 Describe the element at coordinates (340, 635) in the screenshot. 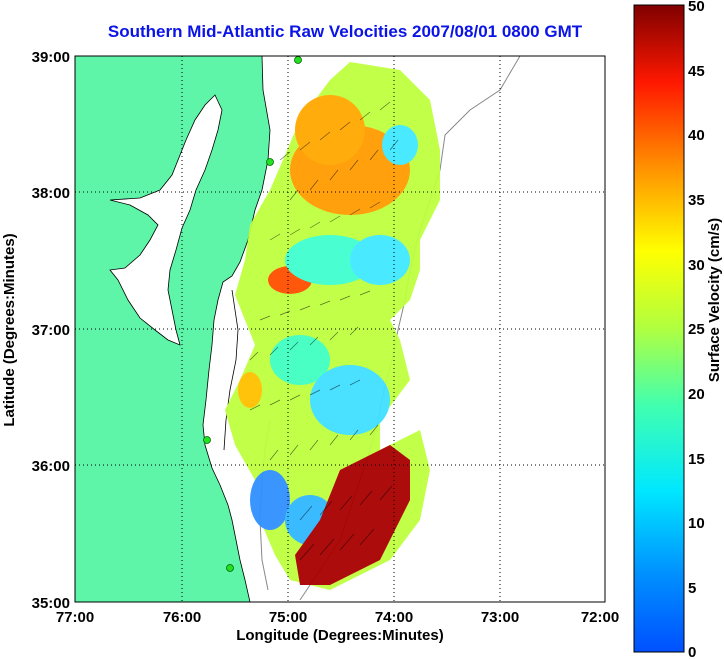

I see `x-axis-label: Longitude (Degrees:Minutes)` at that location.